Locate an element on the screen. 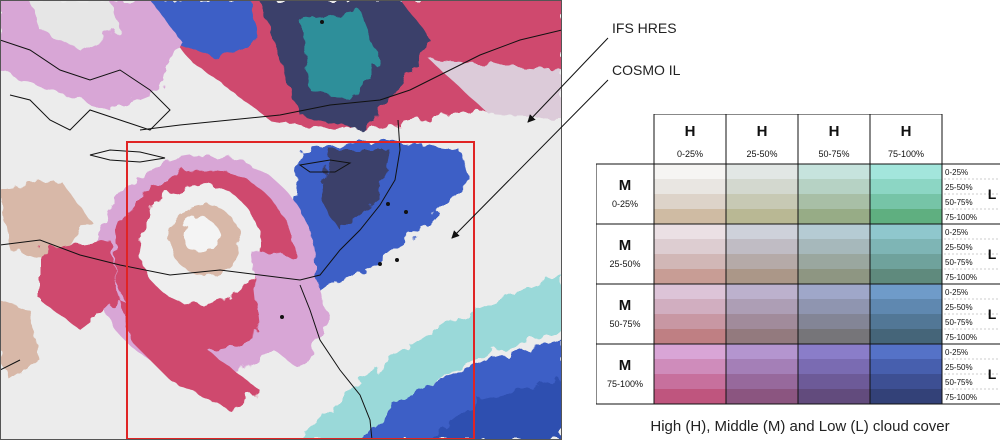 The image size is (1000, 443). high-range-label: 25-50% is located at coordinates (761, 154).